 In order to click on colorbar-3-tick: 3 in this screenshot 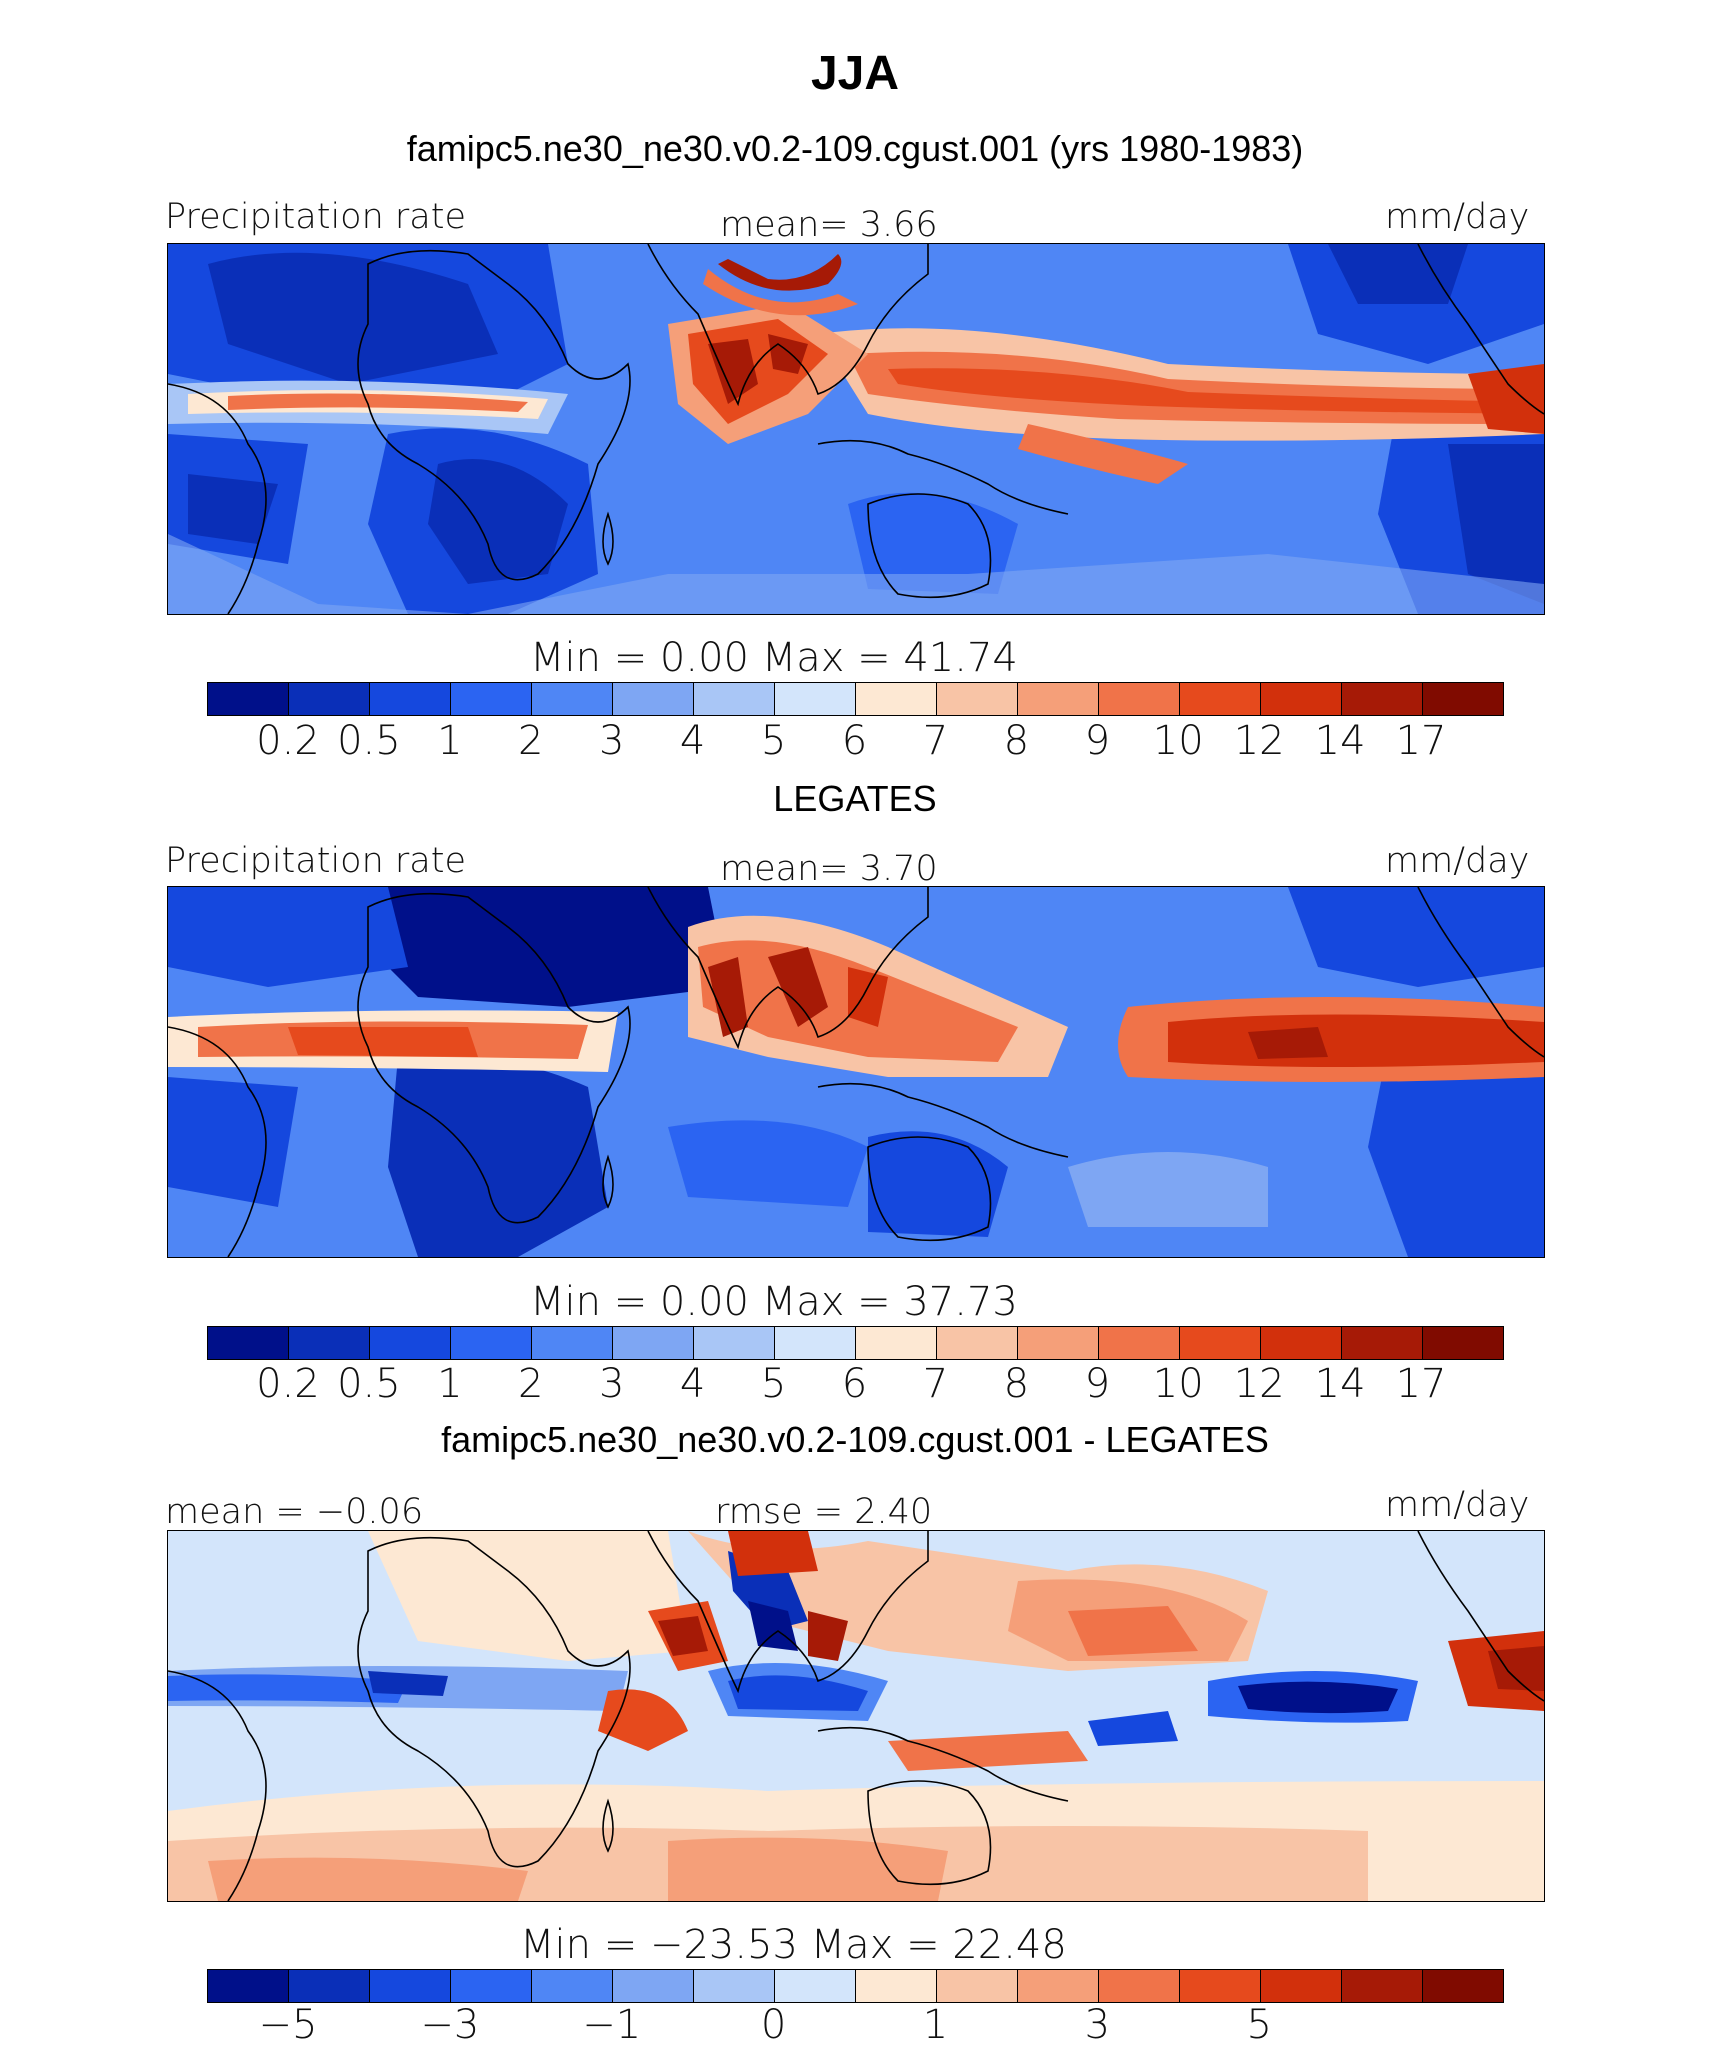, I will do `click(1097, 2025)`.